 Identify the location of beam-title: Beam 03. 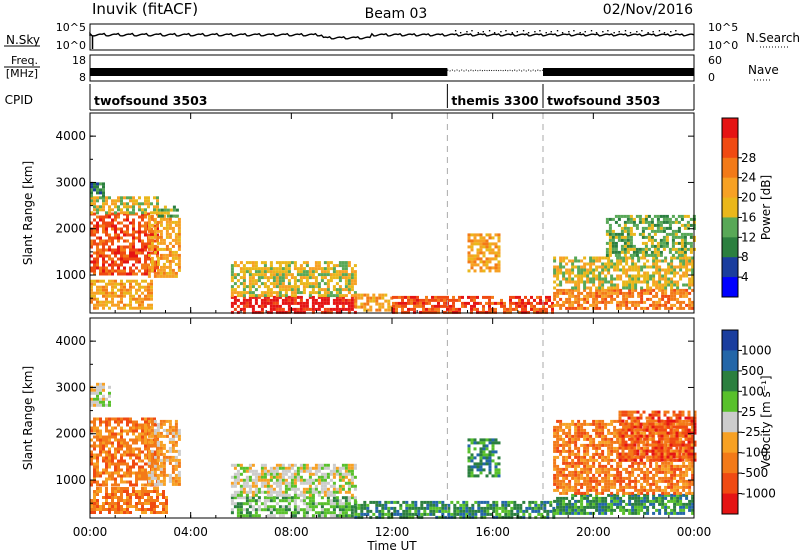
(396, 14).